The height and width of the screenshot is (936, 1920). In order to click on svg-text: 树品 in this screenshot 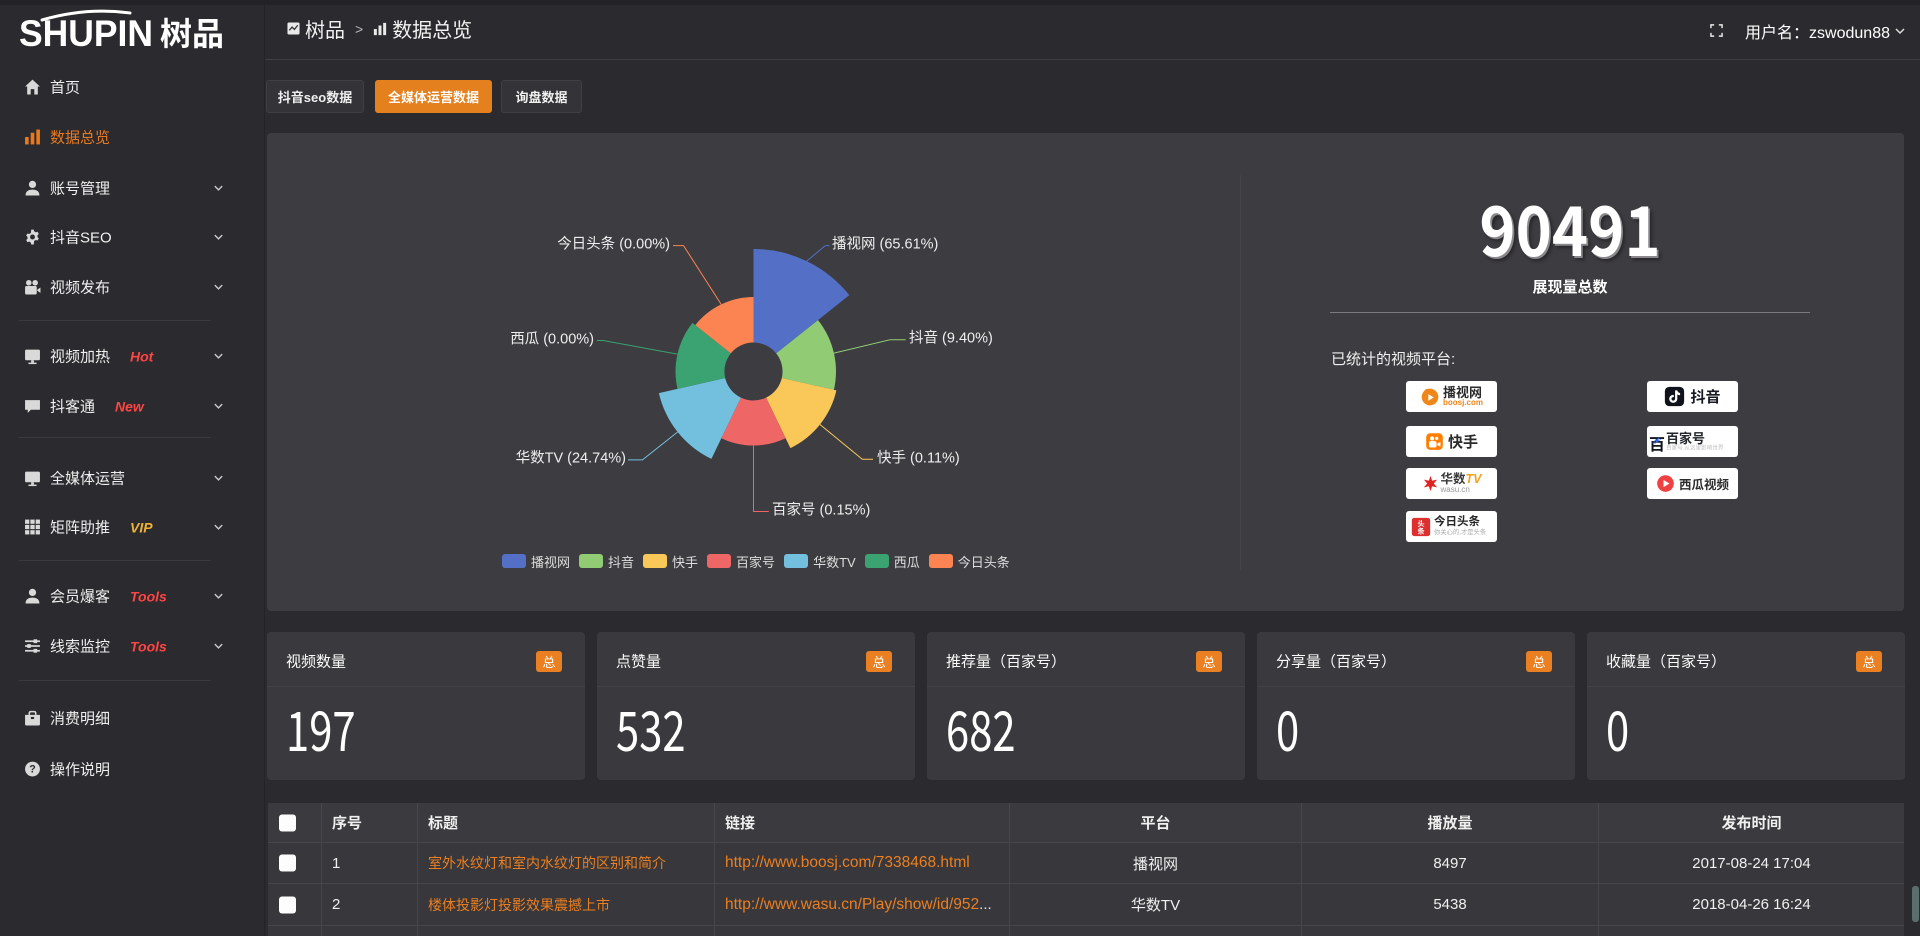, I will do `click(192, 34)`.